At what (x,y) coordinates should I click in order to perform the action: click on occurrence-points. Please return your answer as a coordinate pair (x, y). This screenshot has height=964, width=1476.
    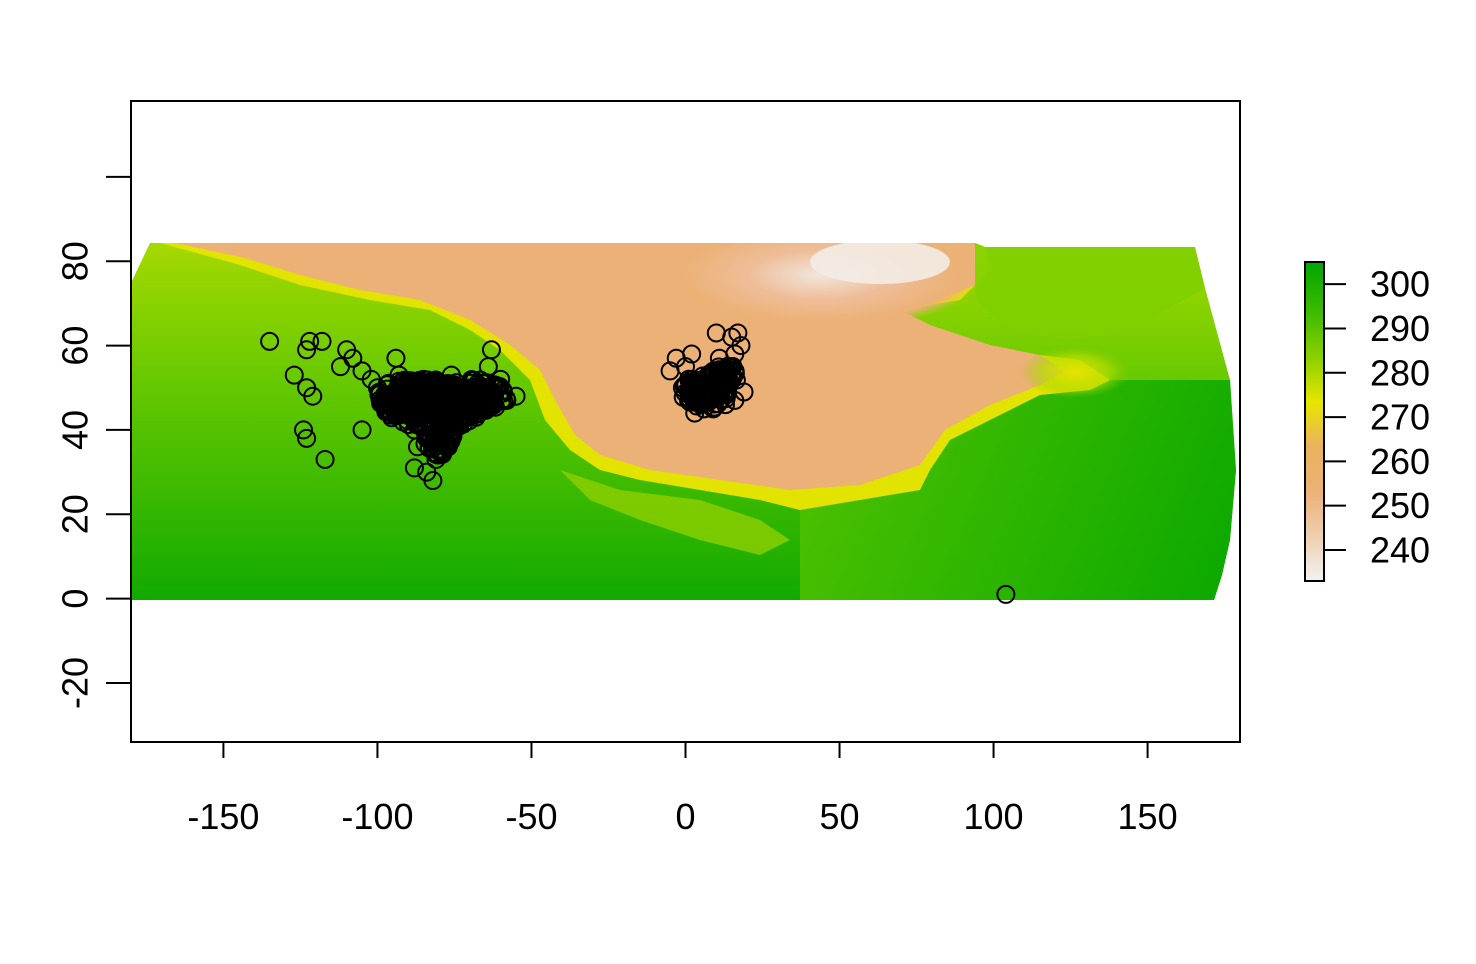
    Looking at the image, I should click on (638, 463).